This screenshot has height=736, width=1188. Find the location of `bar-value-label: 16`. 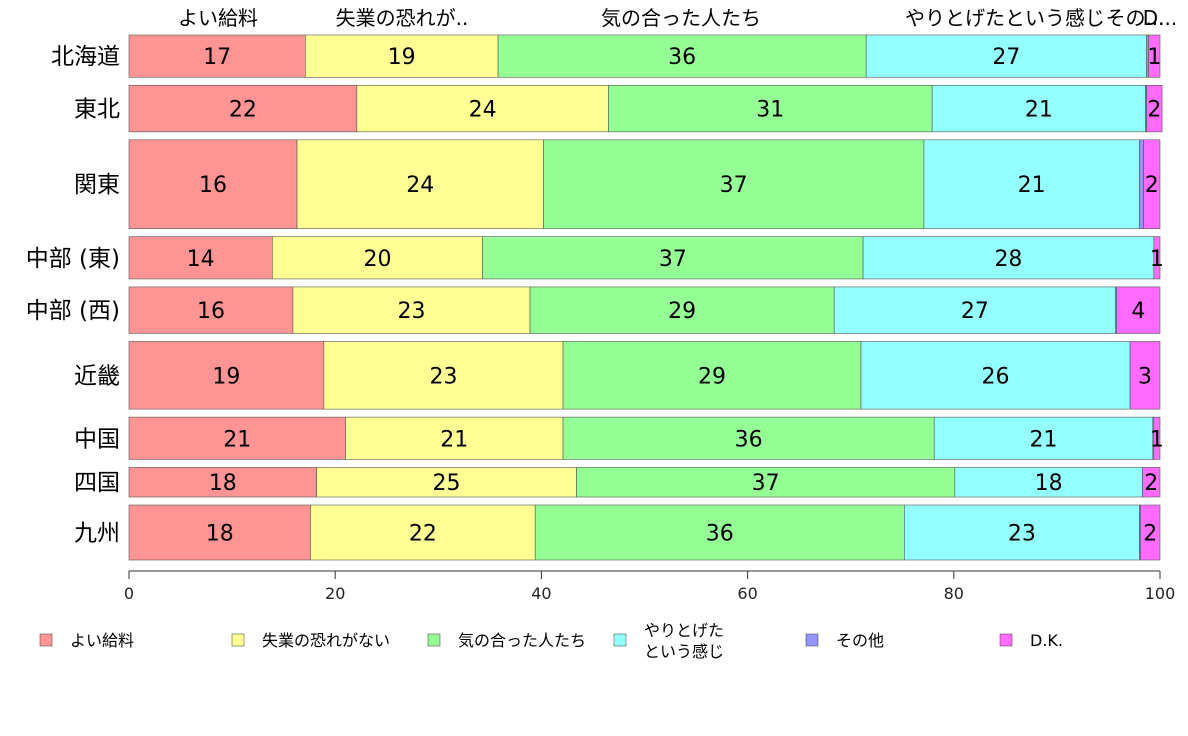

bar-value-label: 16 is located at coordinates (213, 185).